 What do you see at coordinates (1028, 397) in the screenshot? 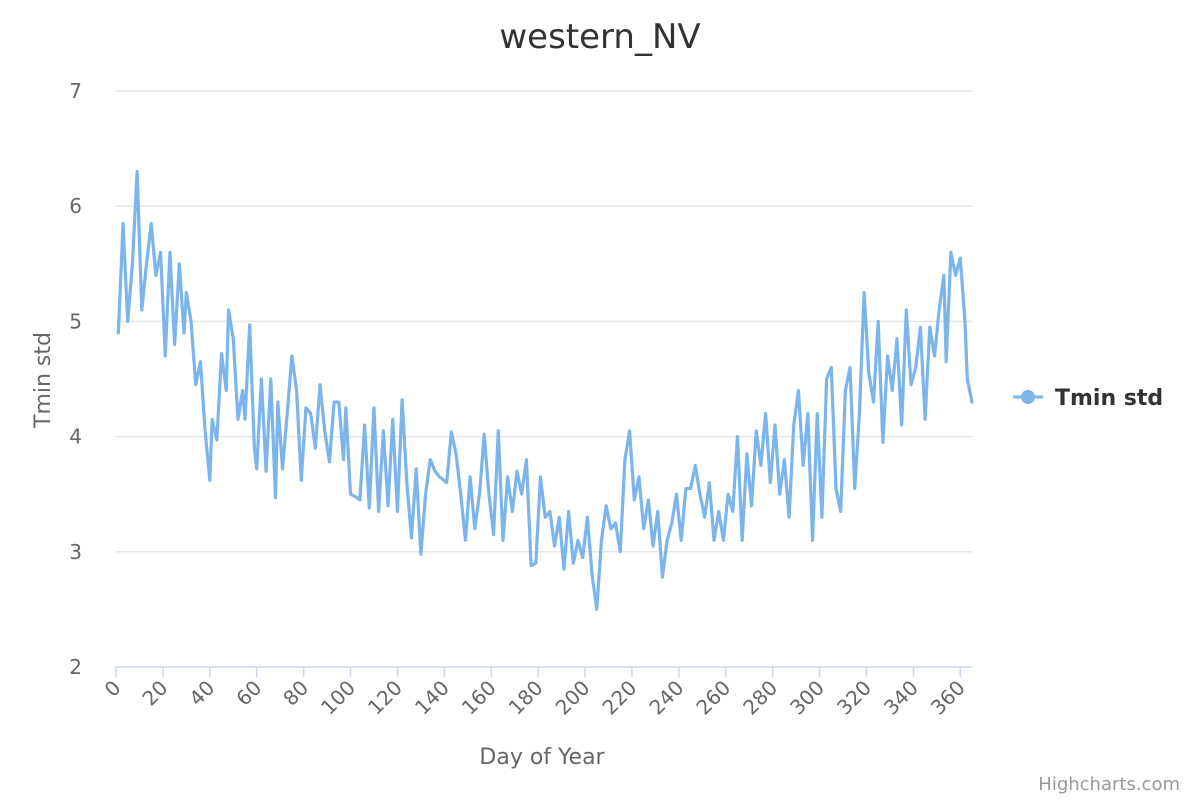
I see `legend-marker` at bounding box center [1028, 397].